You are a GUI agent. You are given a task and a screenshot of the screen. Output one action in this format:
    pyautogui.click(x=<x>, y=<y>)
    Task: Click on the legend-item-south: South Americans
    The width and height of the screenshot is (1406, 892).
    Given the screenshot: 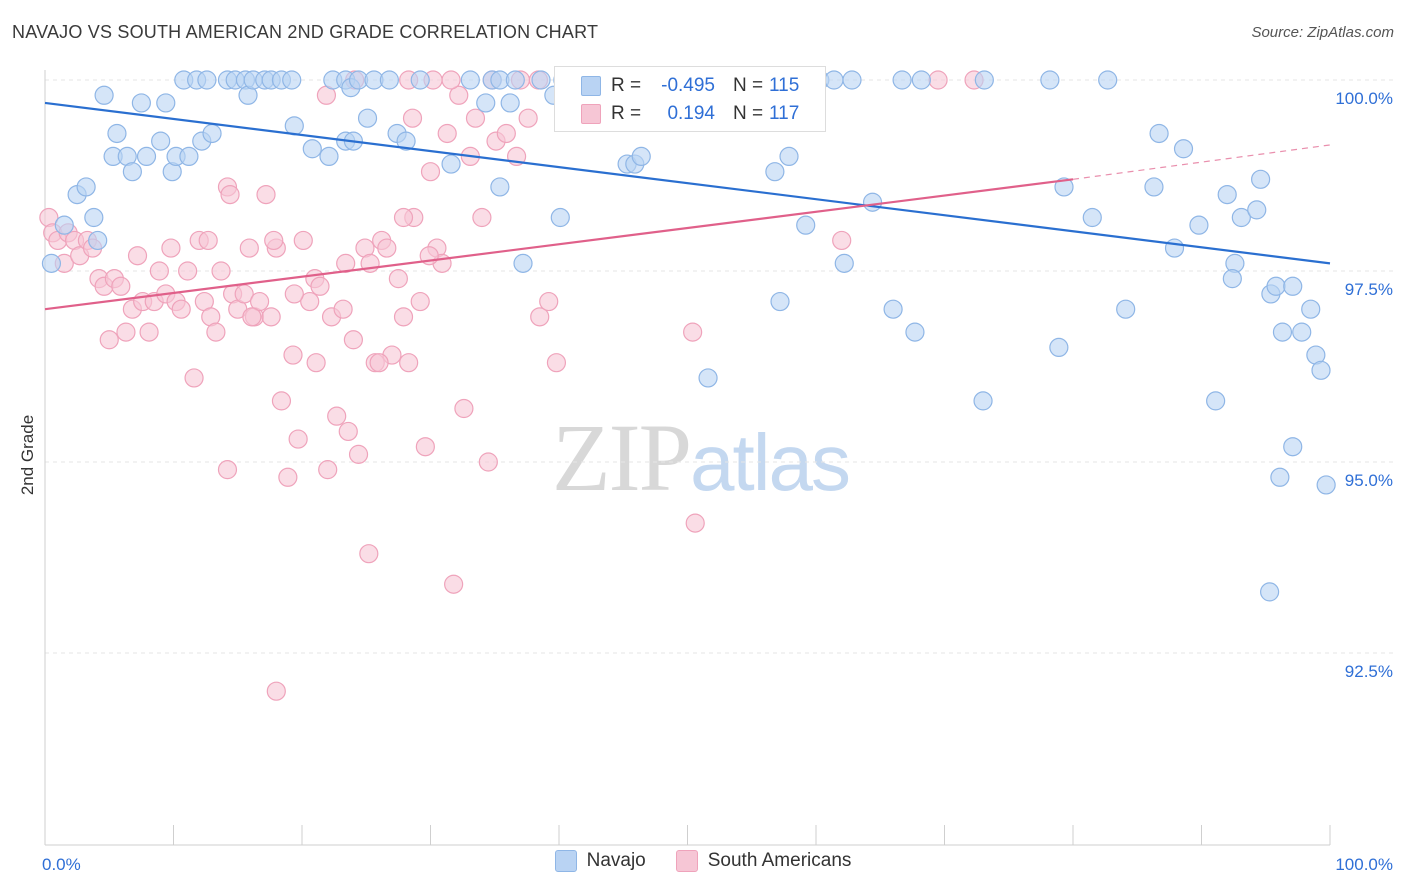 What is the action you would take?
    pyautogui.click(x=763, y=861)
    